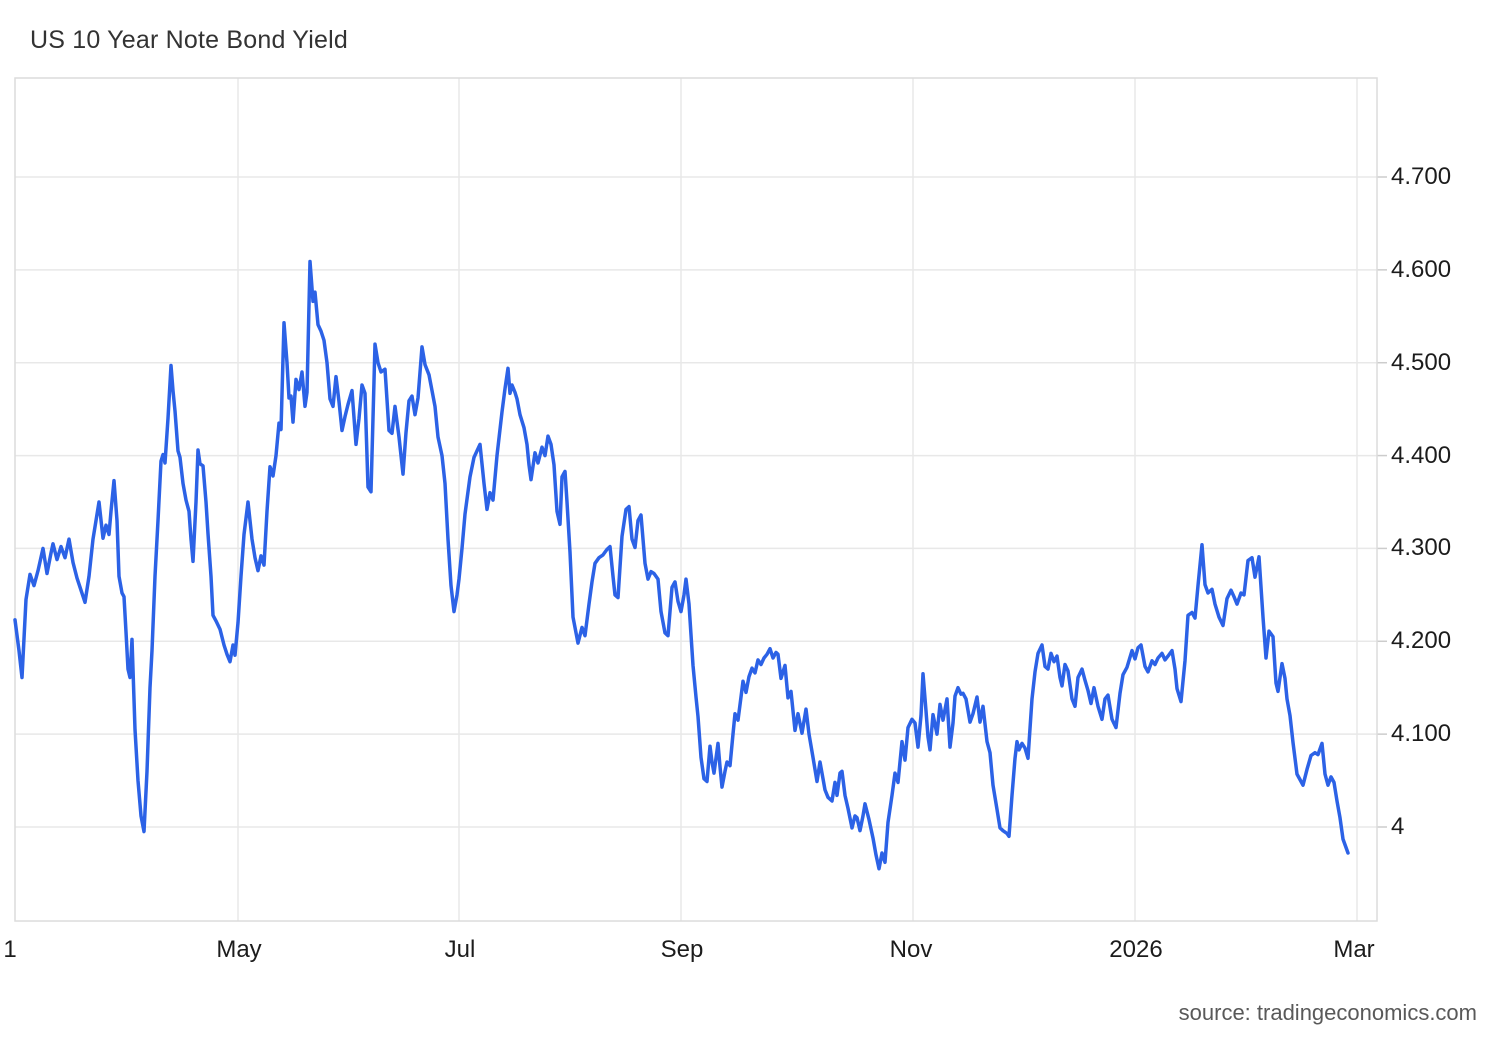 The width and height of the screenshot is (1500, 1040). I want to click on y-axis-label: 4.400, so click(1421, 455).